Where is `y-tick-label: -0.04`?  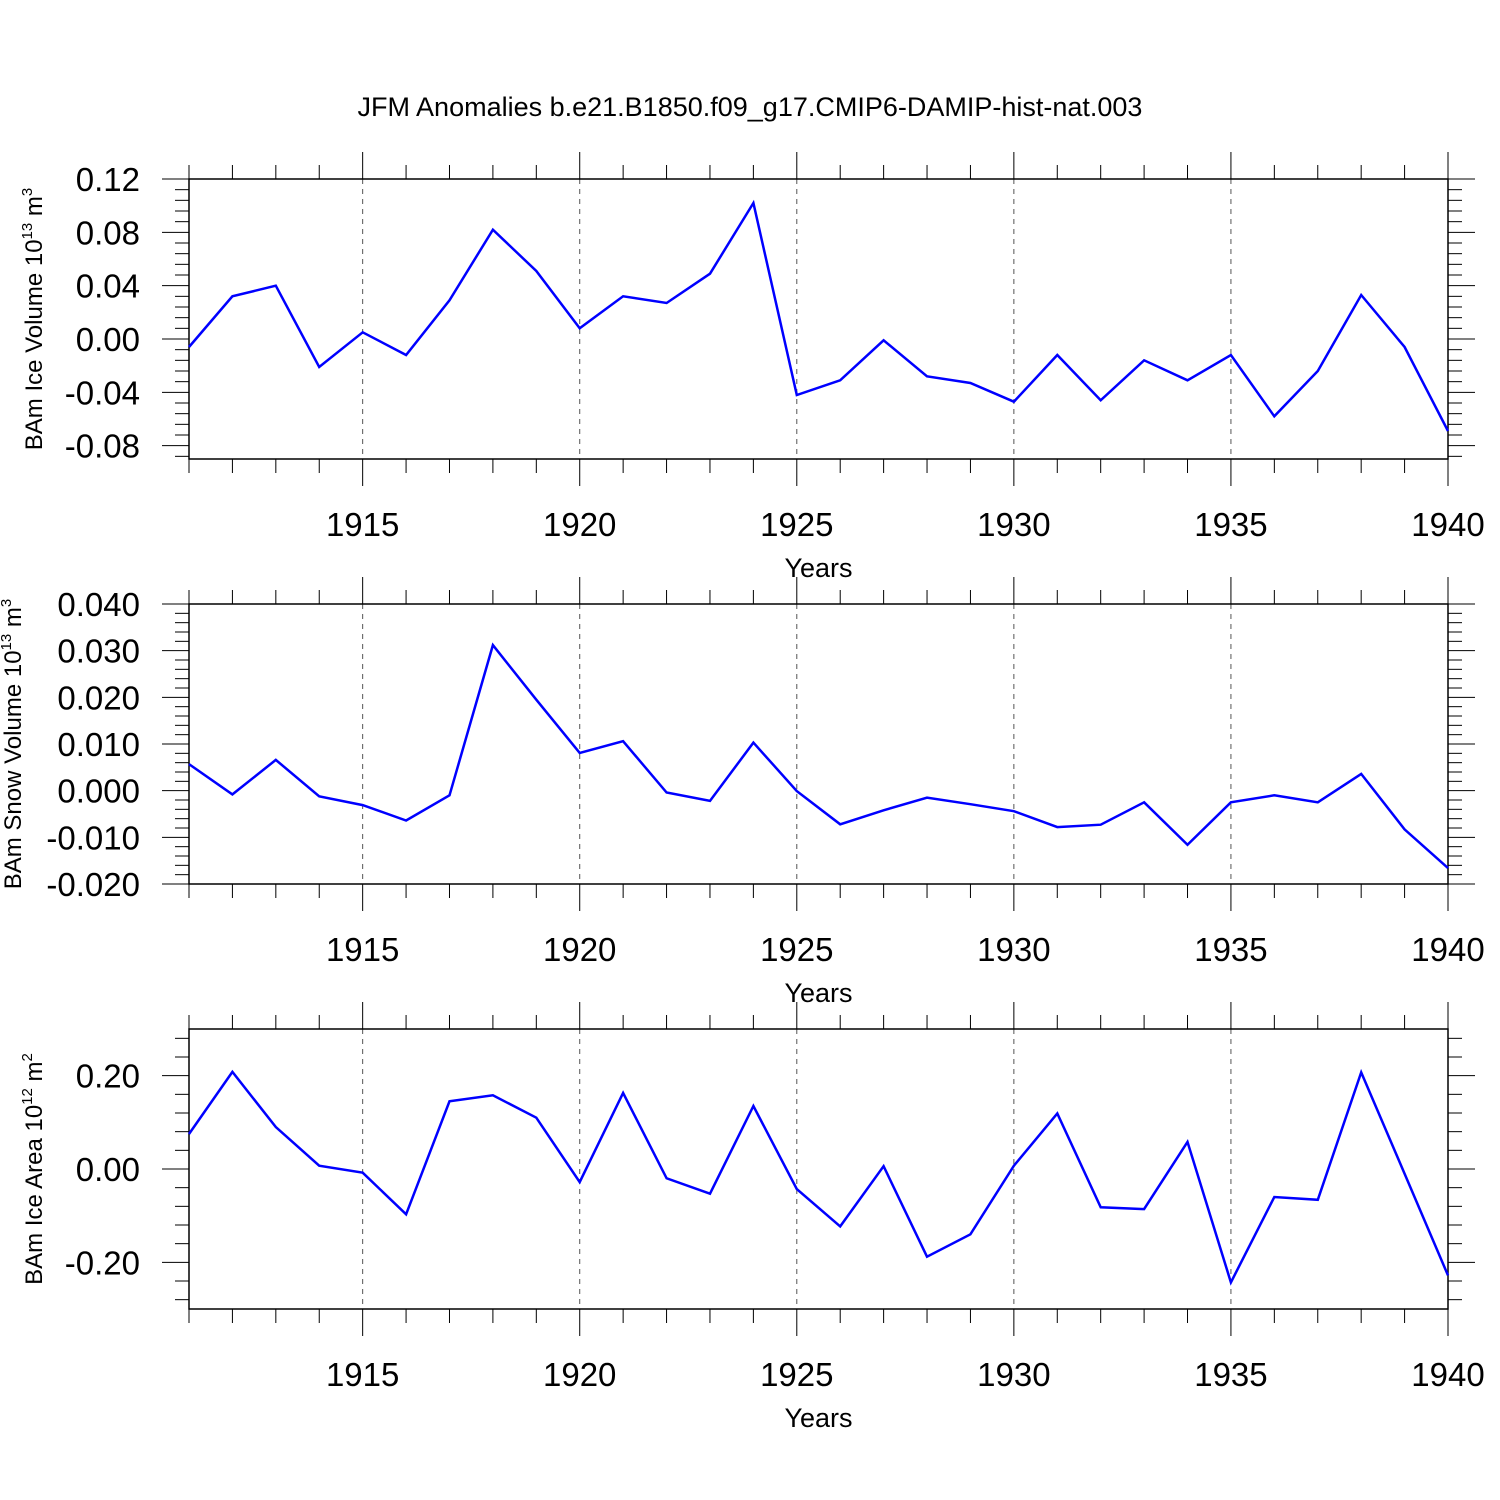
y-tick-label: -0.04 is located at coordinates (102, 392).